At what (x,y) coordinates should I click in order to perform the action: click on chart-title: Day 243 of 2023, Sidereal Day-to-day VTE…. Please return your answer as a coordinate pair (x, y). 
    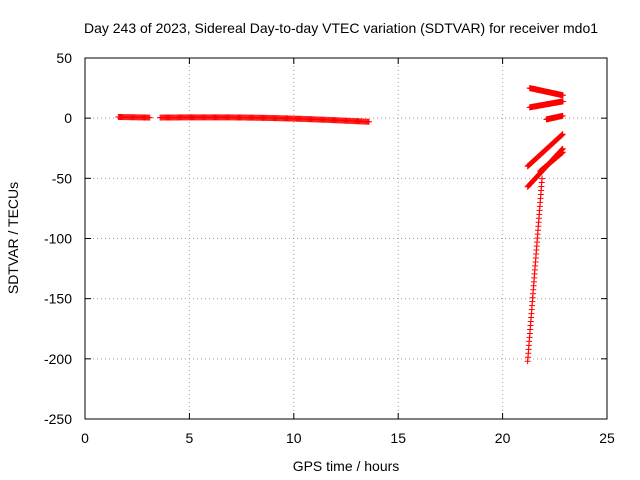
    Looking at the image, I should click on (341, 28).